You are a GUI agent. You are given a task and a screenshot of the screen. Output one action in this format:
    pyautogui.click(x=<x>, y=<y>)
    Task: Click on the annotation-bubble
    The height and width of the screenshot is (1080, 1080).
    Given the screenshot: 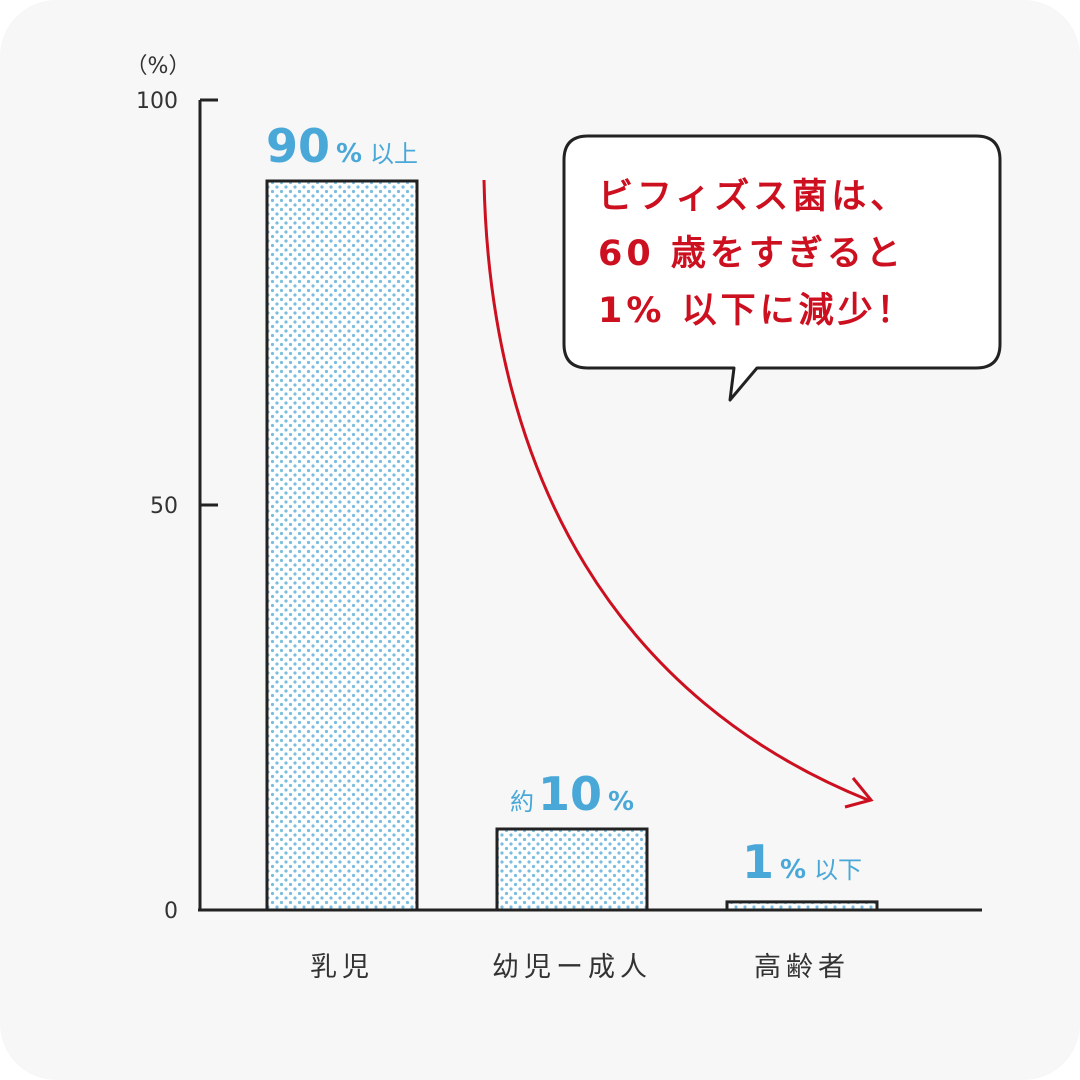 What is the action you would take?
    pyautogui.click(x=782, y=268)
    